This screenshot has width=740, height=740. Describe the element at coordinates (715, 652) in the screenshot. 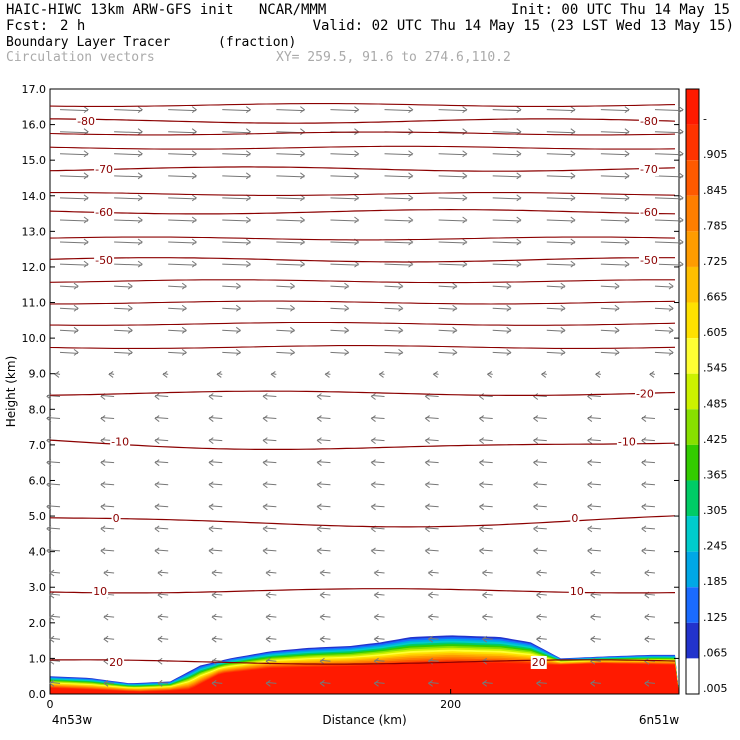

I see `colorbar-label: .065` at that location.